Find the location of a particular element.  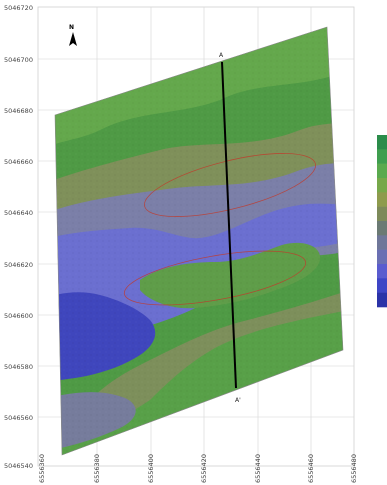

y-tick-label: 5046560 is located at coordinates (18, 418).